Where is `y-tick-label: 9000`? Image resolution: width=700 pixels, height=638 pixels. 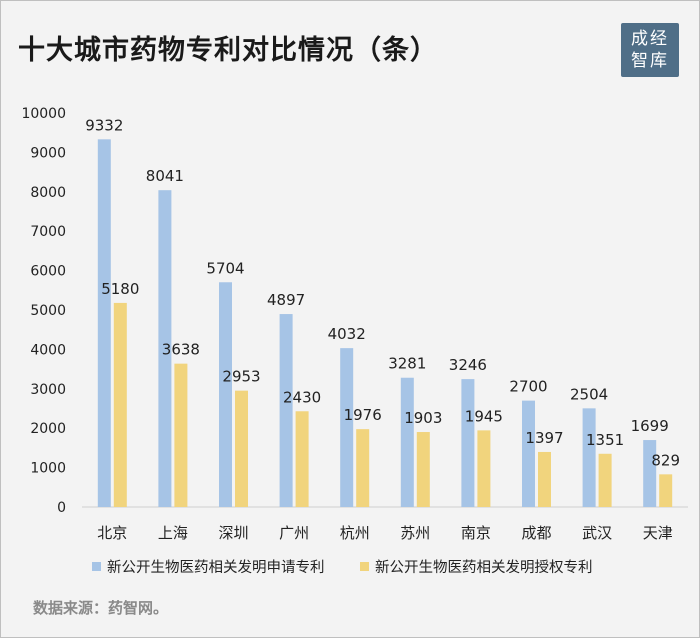 y-tick-label: 9000 is located at coordinates (48, 153).